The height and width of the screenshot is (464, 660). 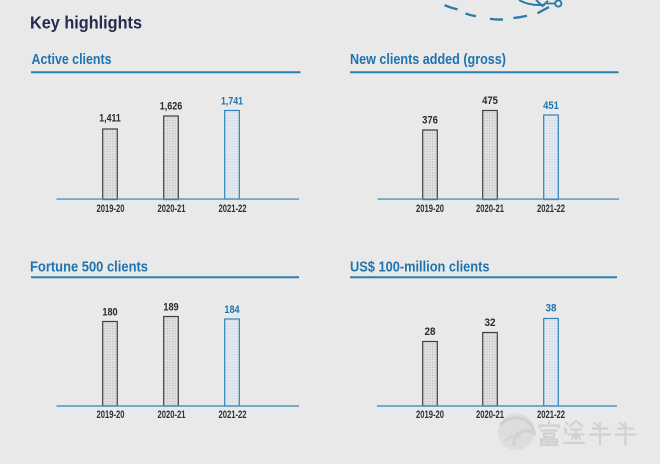 What do you see at coordinates (86, 22) in the screenshot?
I see `svg-text: Key highlights` at bounding box center [86, 22].